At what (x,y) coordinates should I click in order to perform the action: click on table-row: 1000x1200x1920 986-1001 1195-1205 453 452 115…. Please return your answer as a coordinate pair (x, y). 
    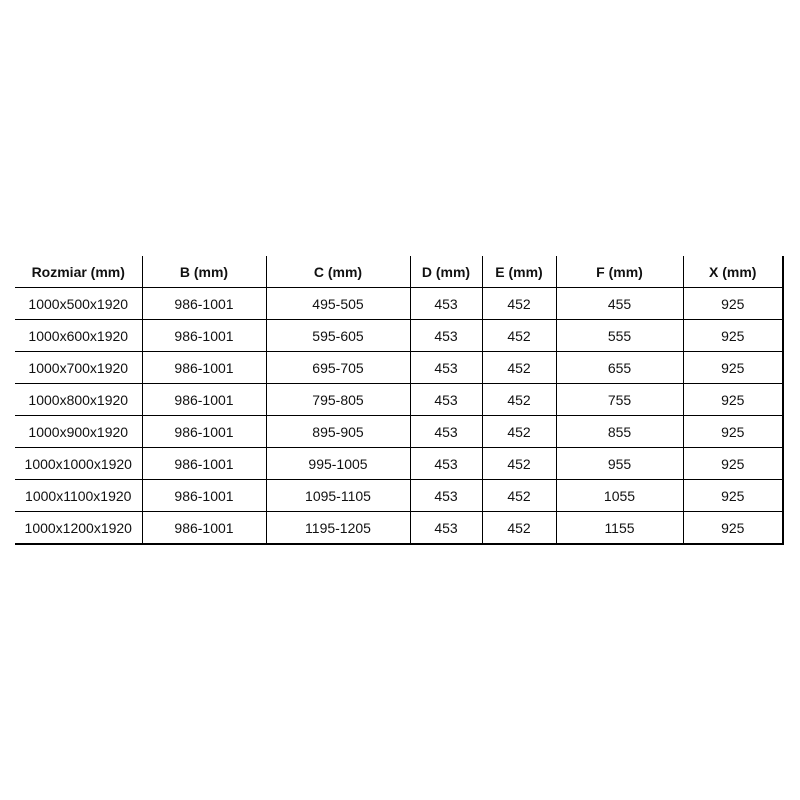
    Looking at the image, I should click on (399, 528).